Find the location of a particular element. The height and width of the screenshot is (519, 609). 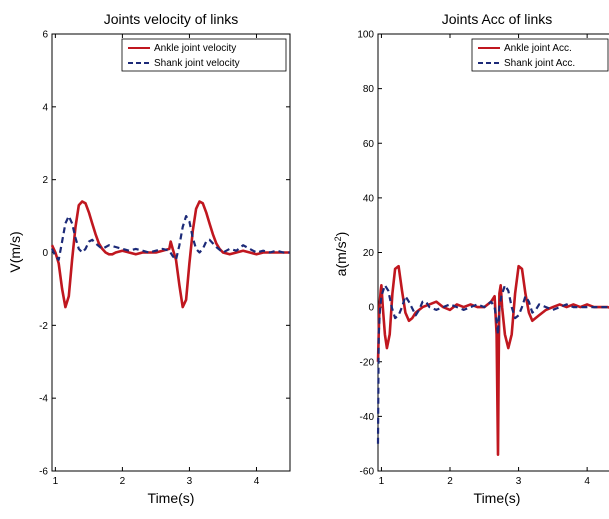

velocity-y-tick-label: 6 is located at coordinates (45, 35).